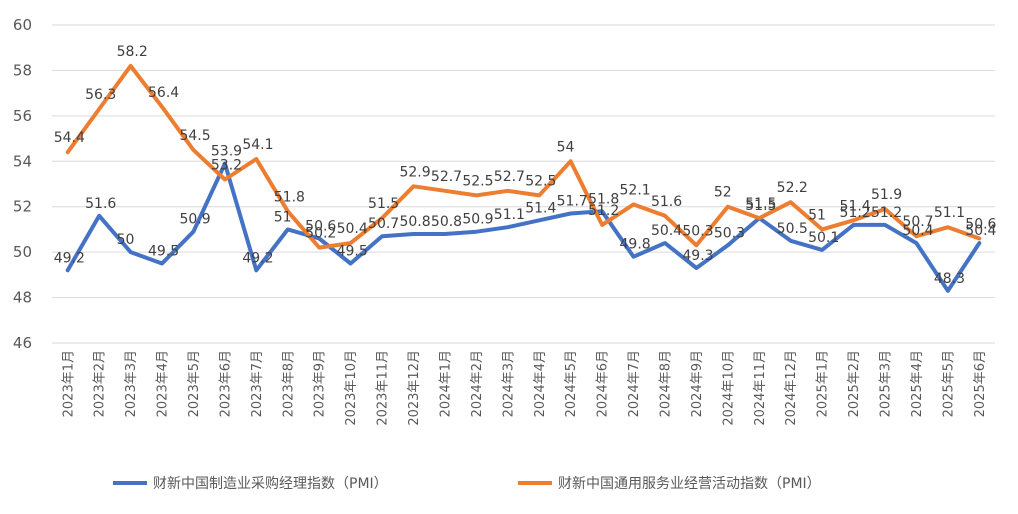 The image size is (1018, 514). Describe the element at coordinates (100, 383) in the screenshot. I see `x-tick-label: 2023年2月` at that location.